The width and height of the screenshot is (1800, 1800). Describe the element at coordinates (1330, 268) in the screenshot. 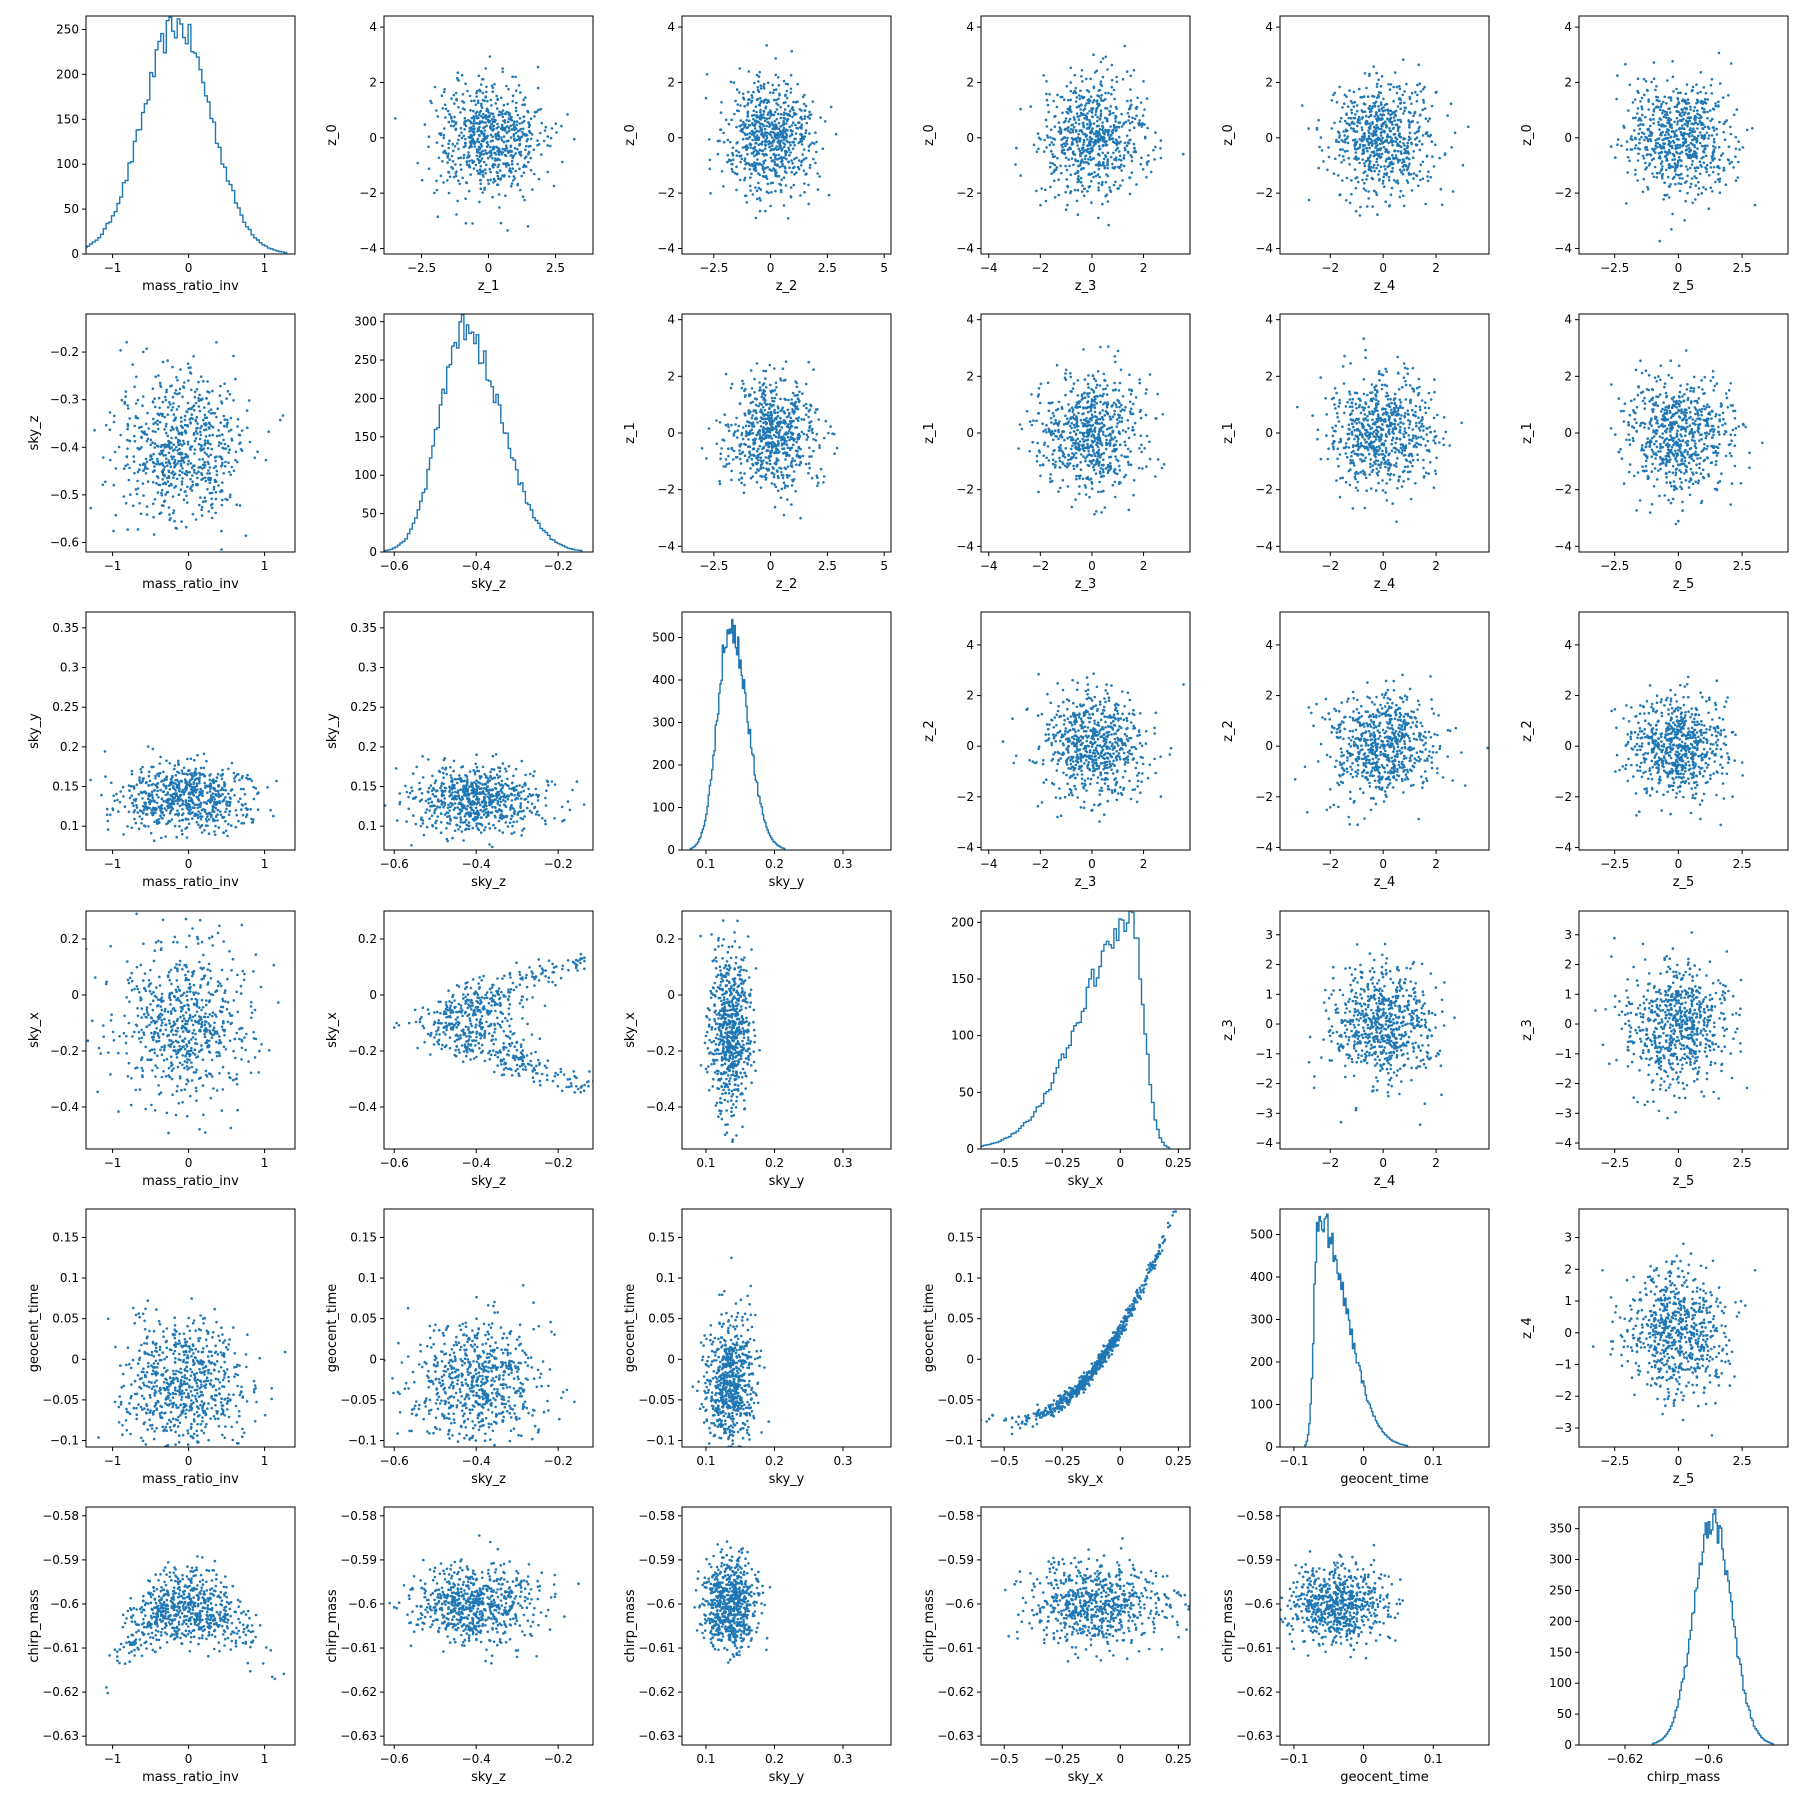

I see `x-tick-label: −2` at that location.